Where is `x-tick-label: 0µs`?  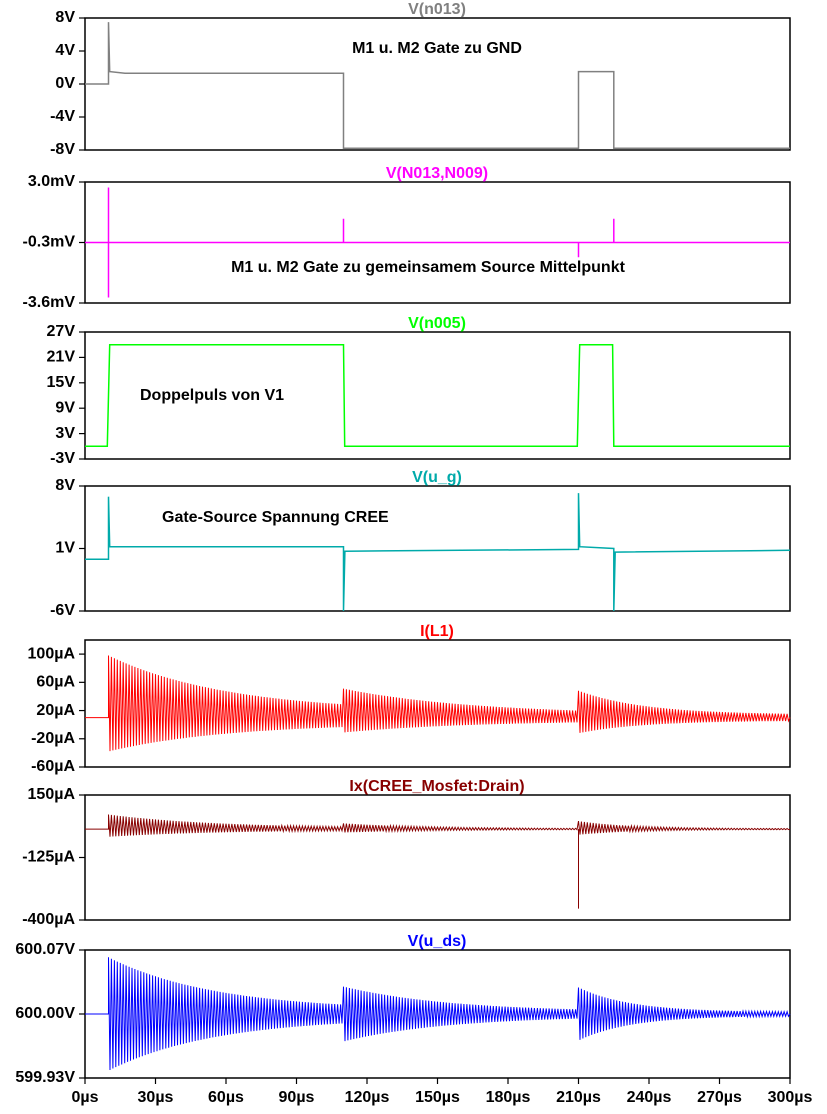
x-tick-label: 0µs is located at coordinates (84, 1097).